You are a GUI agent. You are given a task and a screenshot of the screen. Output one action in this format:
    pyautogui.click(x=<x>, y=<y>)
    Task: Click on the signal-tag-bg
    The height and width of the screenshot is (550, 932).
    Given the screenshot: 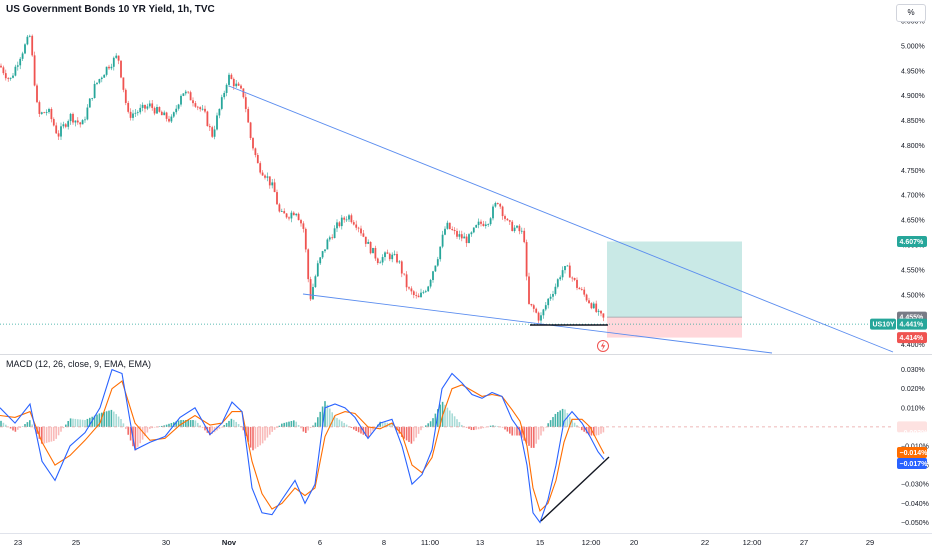 What is the action you would take?
    pyautogui.click(x=912, y=452)
    